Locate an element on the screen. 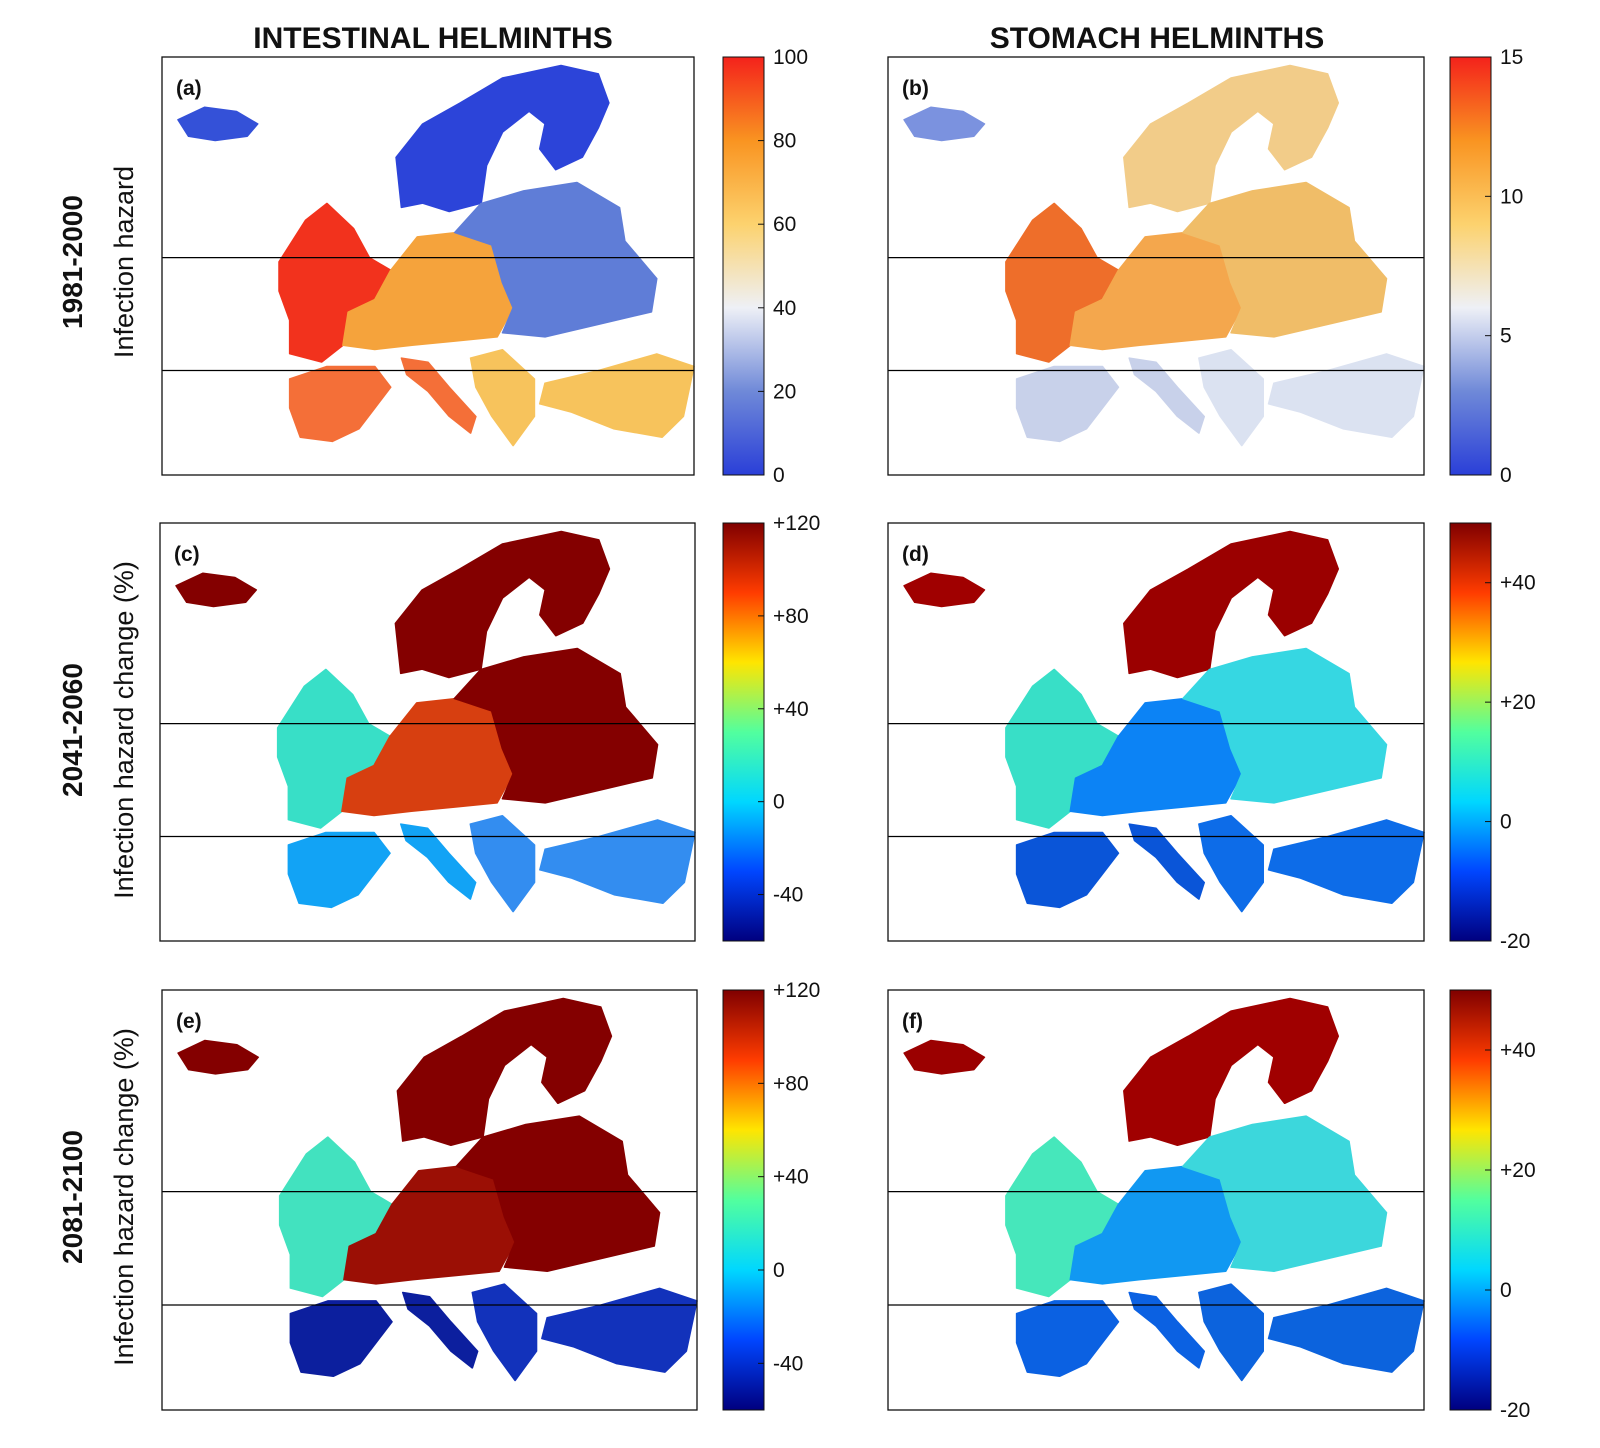 Image resolution: width=1600 pixels, height=1448 pixels. map-panel-0: (a) 0 20 40 60 80 100 is located at coordinates (484, 266).